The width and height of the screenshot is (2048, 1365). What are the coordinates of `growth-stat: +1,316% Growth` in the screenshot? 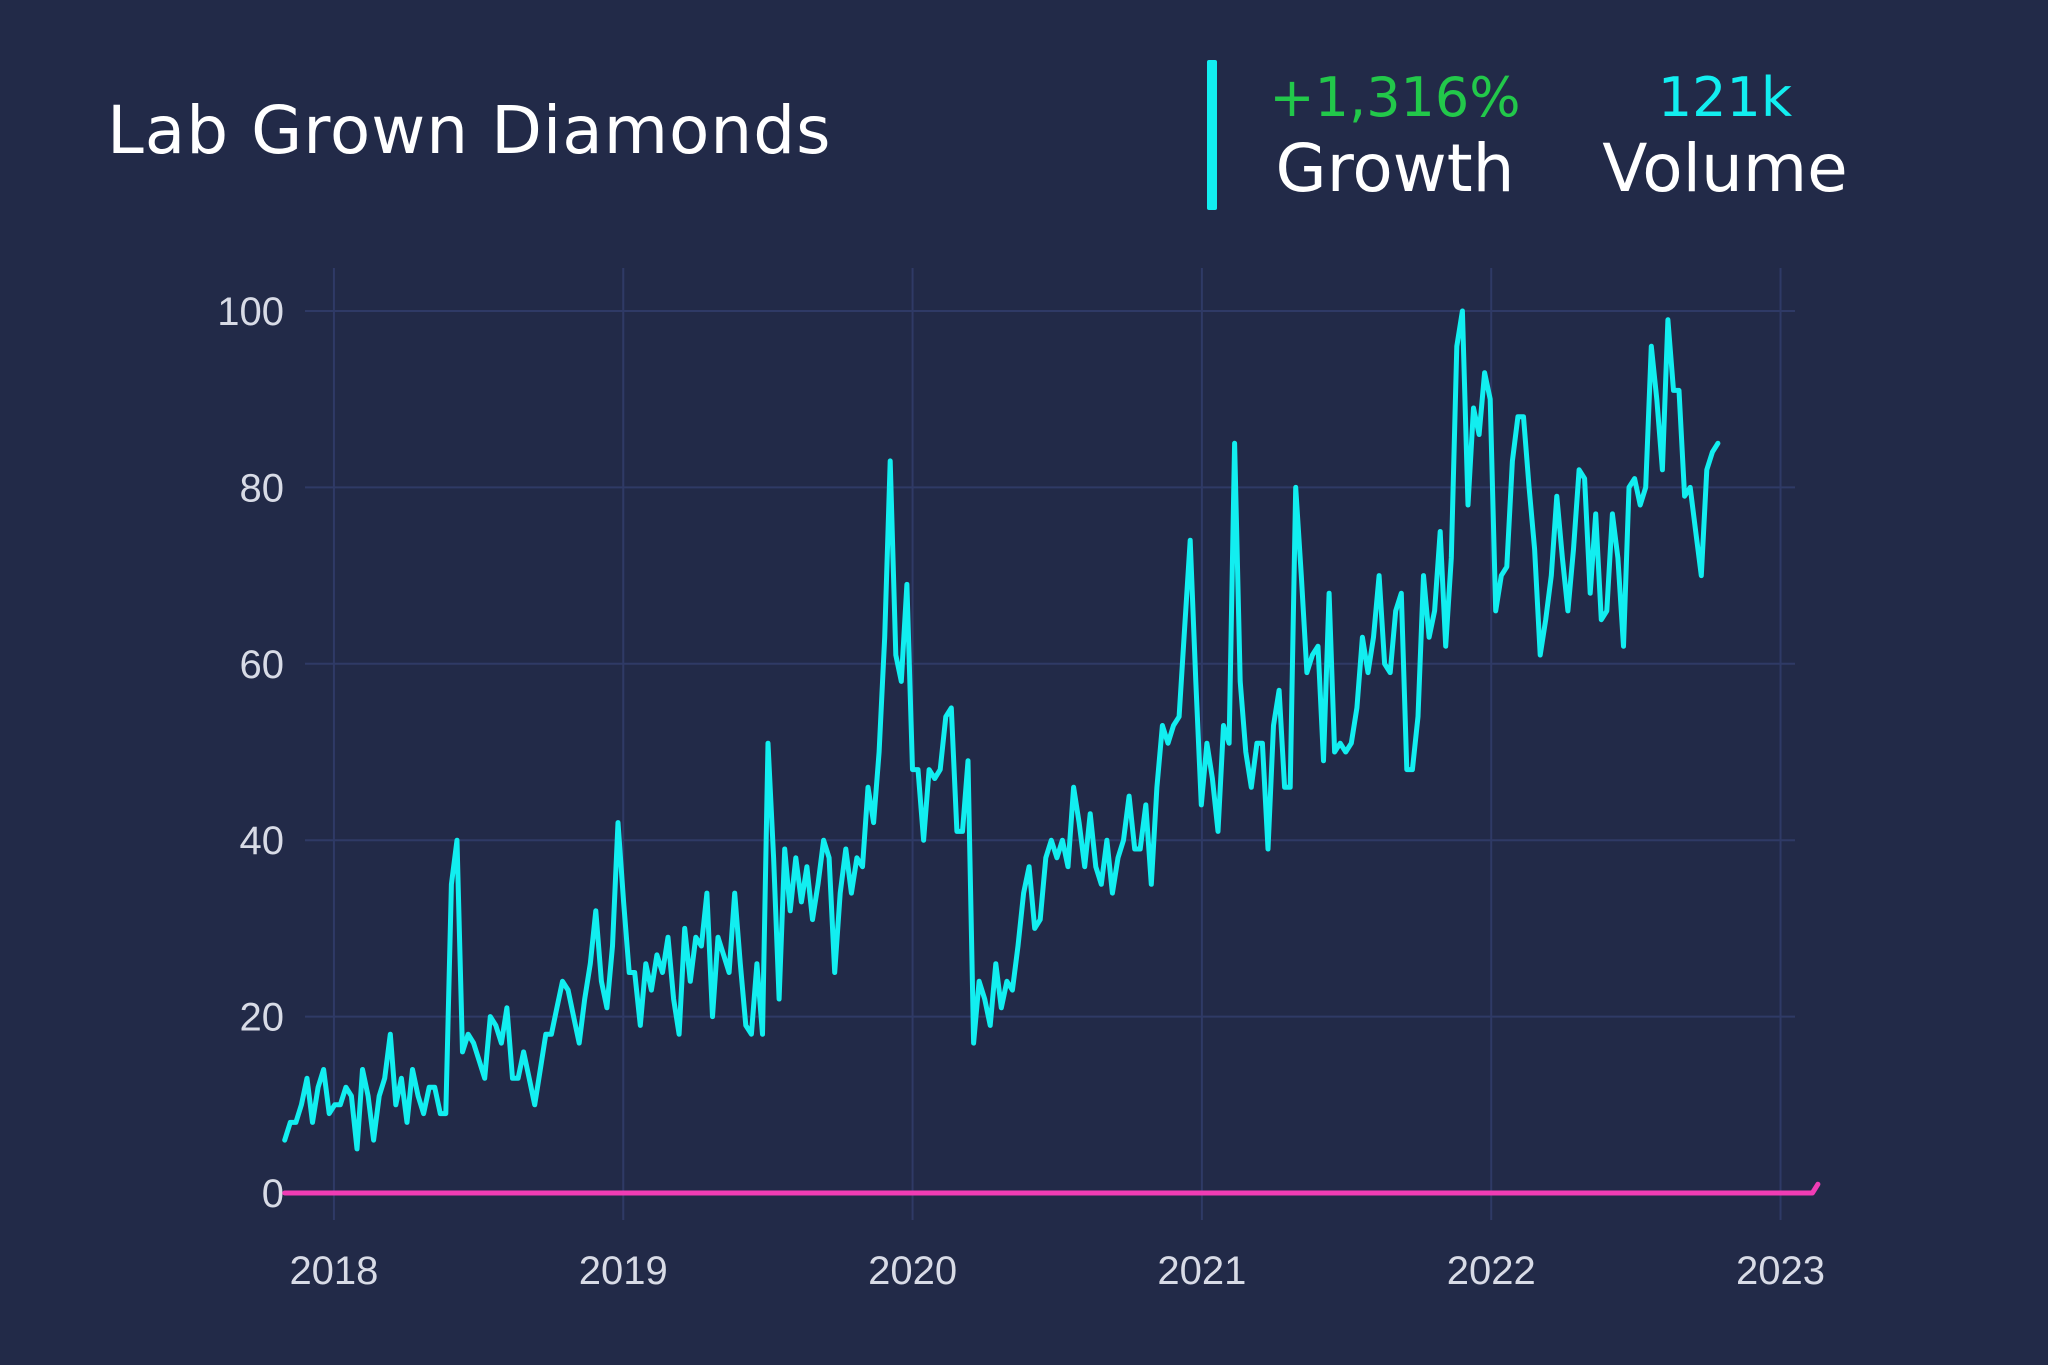 It's located at (1395, 137).